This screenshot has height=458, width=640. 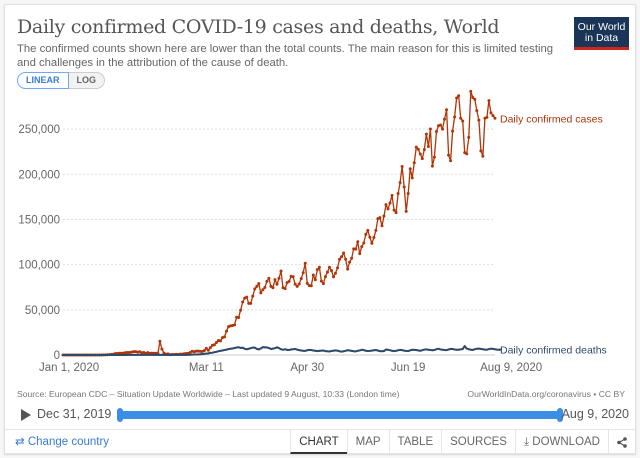 What do you see at coordinates (546, 394) in the screenshot?
I see `license-note: OurWorldInData.org/coronavirus • CC BY` at bounding box center [546, 394].